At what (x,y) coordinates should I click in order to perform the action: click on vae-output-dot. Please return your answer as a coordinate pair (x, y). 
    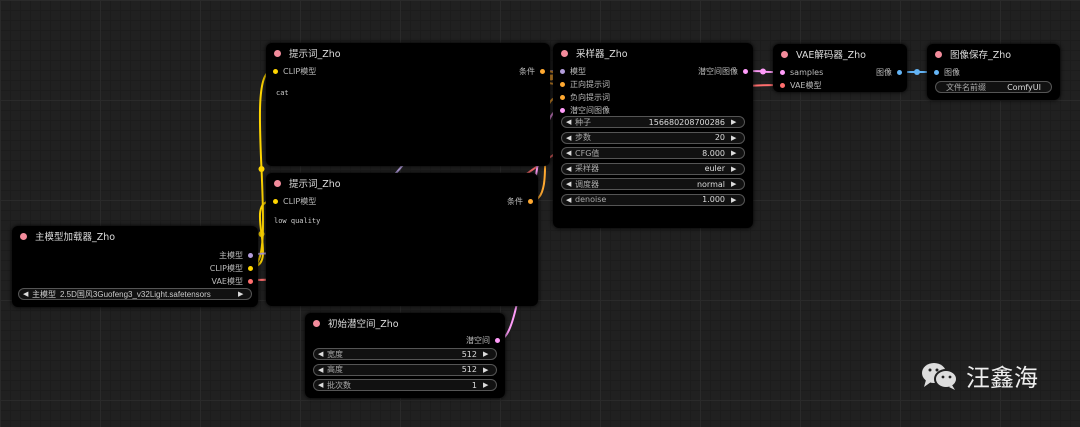
    Looking at the image, I should click on (250, 281).